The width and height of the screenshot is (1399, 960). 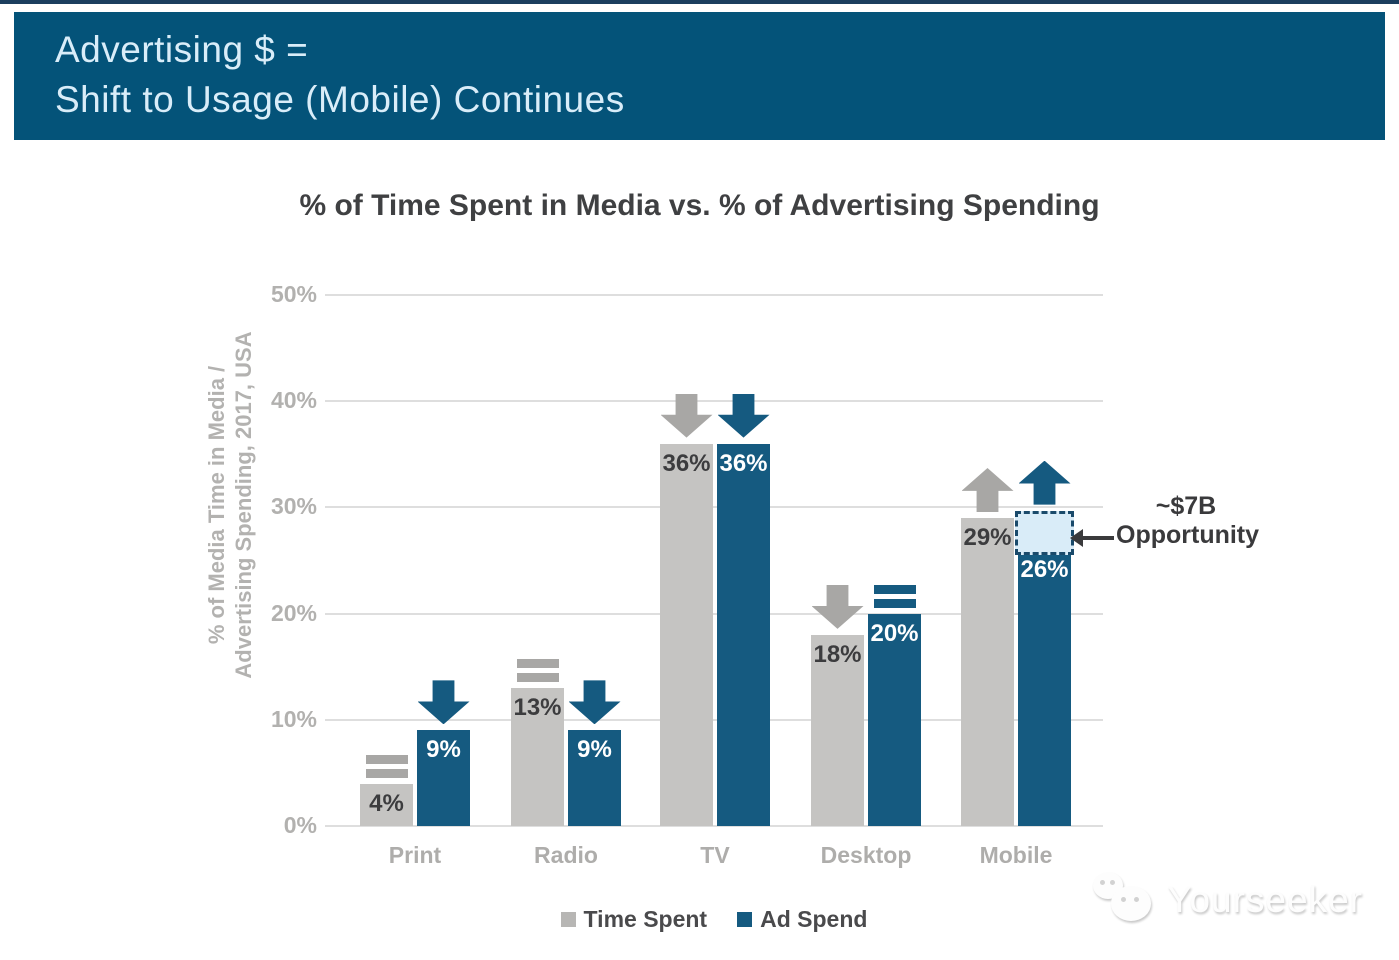 I want to click on x-axis-label-tv: TV, so click(x=715, y=855).